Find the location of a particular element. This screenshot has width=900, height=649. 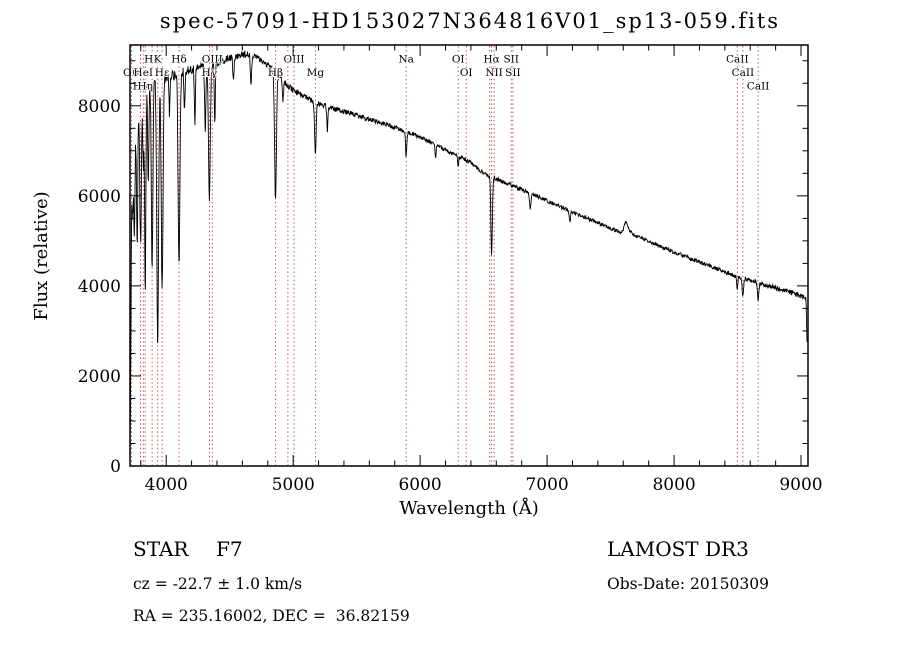

spectral-line-label: Hγ is located at coordinates (209, 73).